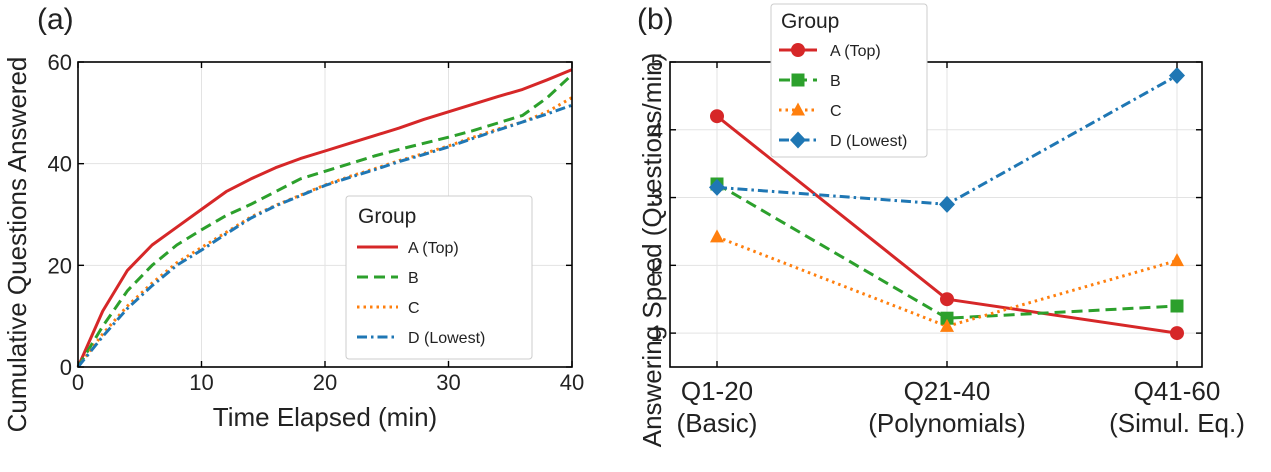 The width and height of the screenshot is (1271, 472). What do you see at coordinates (947, 423) in the screenshot?
I see `tick-label-x-1-line-1: (Polynomials)` at bounding box center [947, 423].